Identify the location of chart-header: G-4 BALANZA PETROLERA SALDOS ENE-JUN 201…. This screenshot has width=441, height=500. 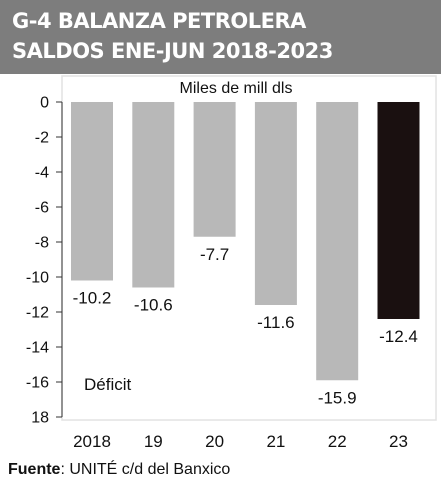
(220, 37).